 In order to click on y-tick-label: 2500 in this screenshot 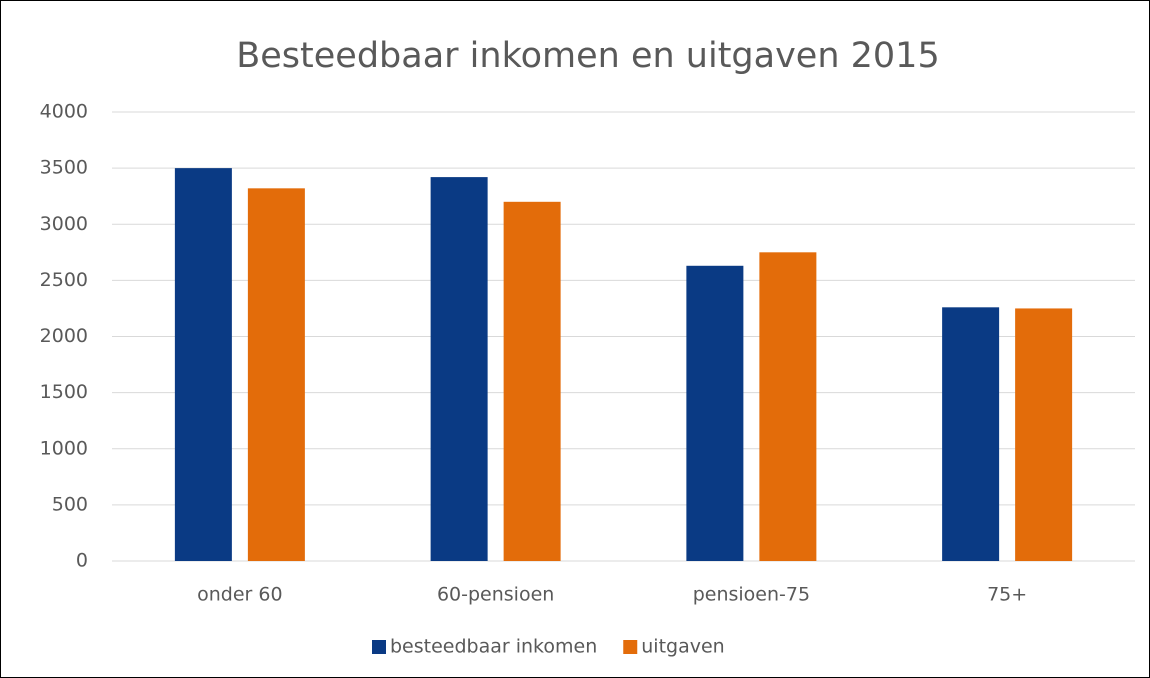, I will do `click(64, 280)`.